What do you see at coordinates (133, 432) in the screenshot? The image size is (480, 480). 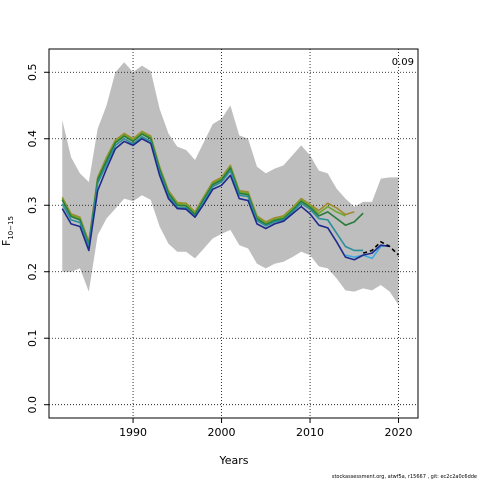 I see `x-tick-label: 1990` at bounding box center [133, 432].